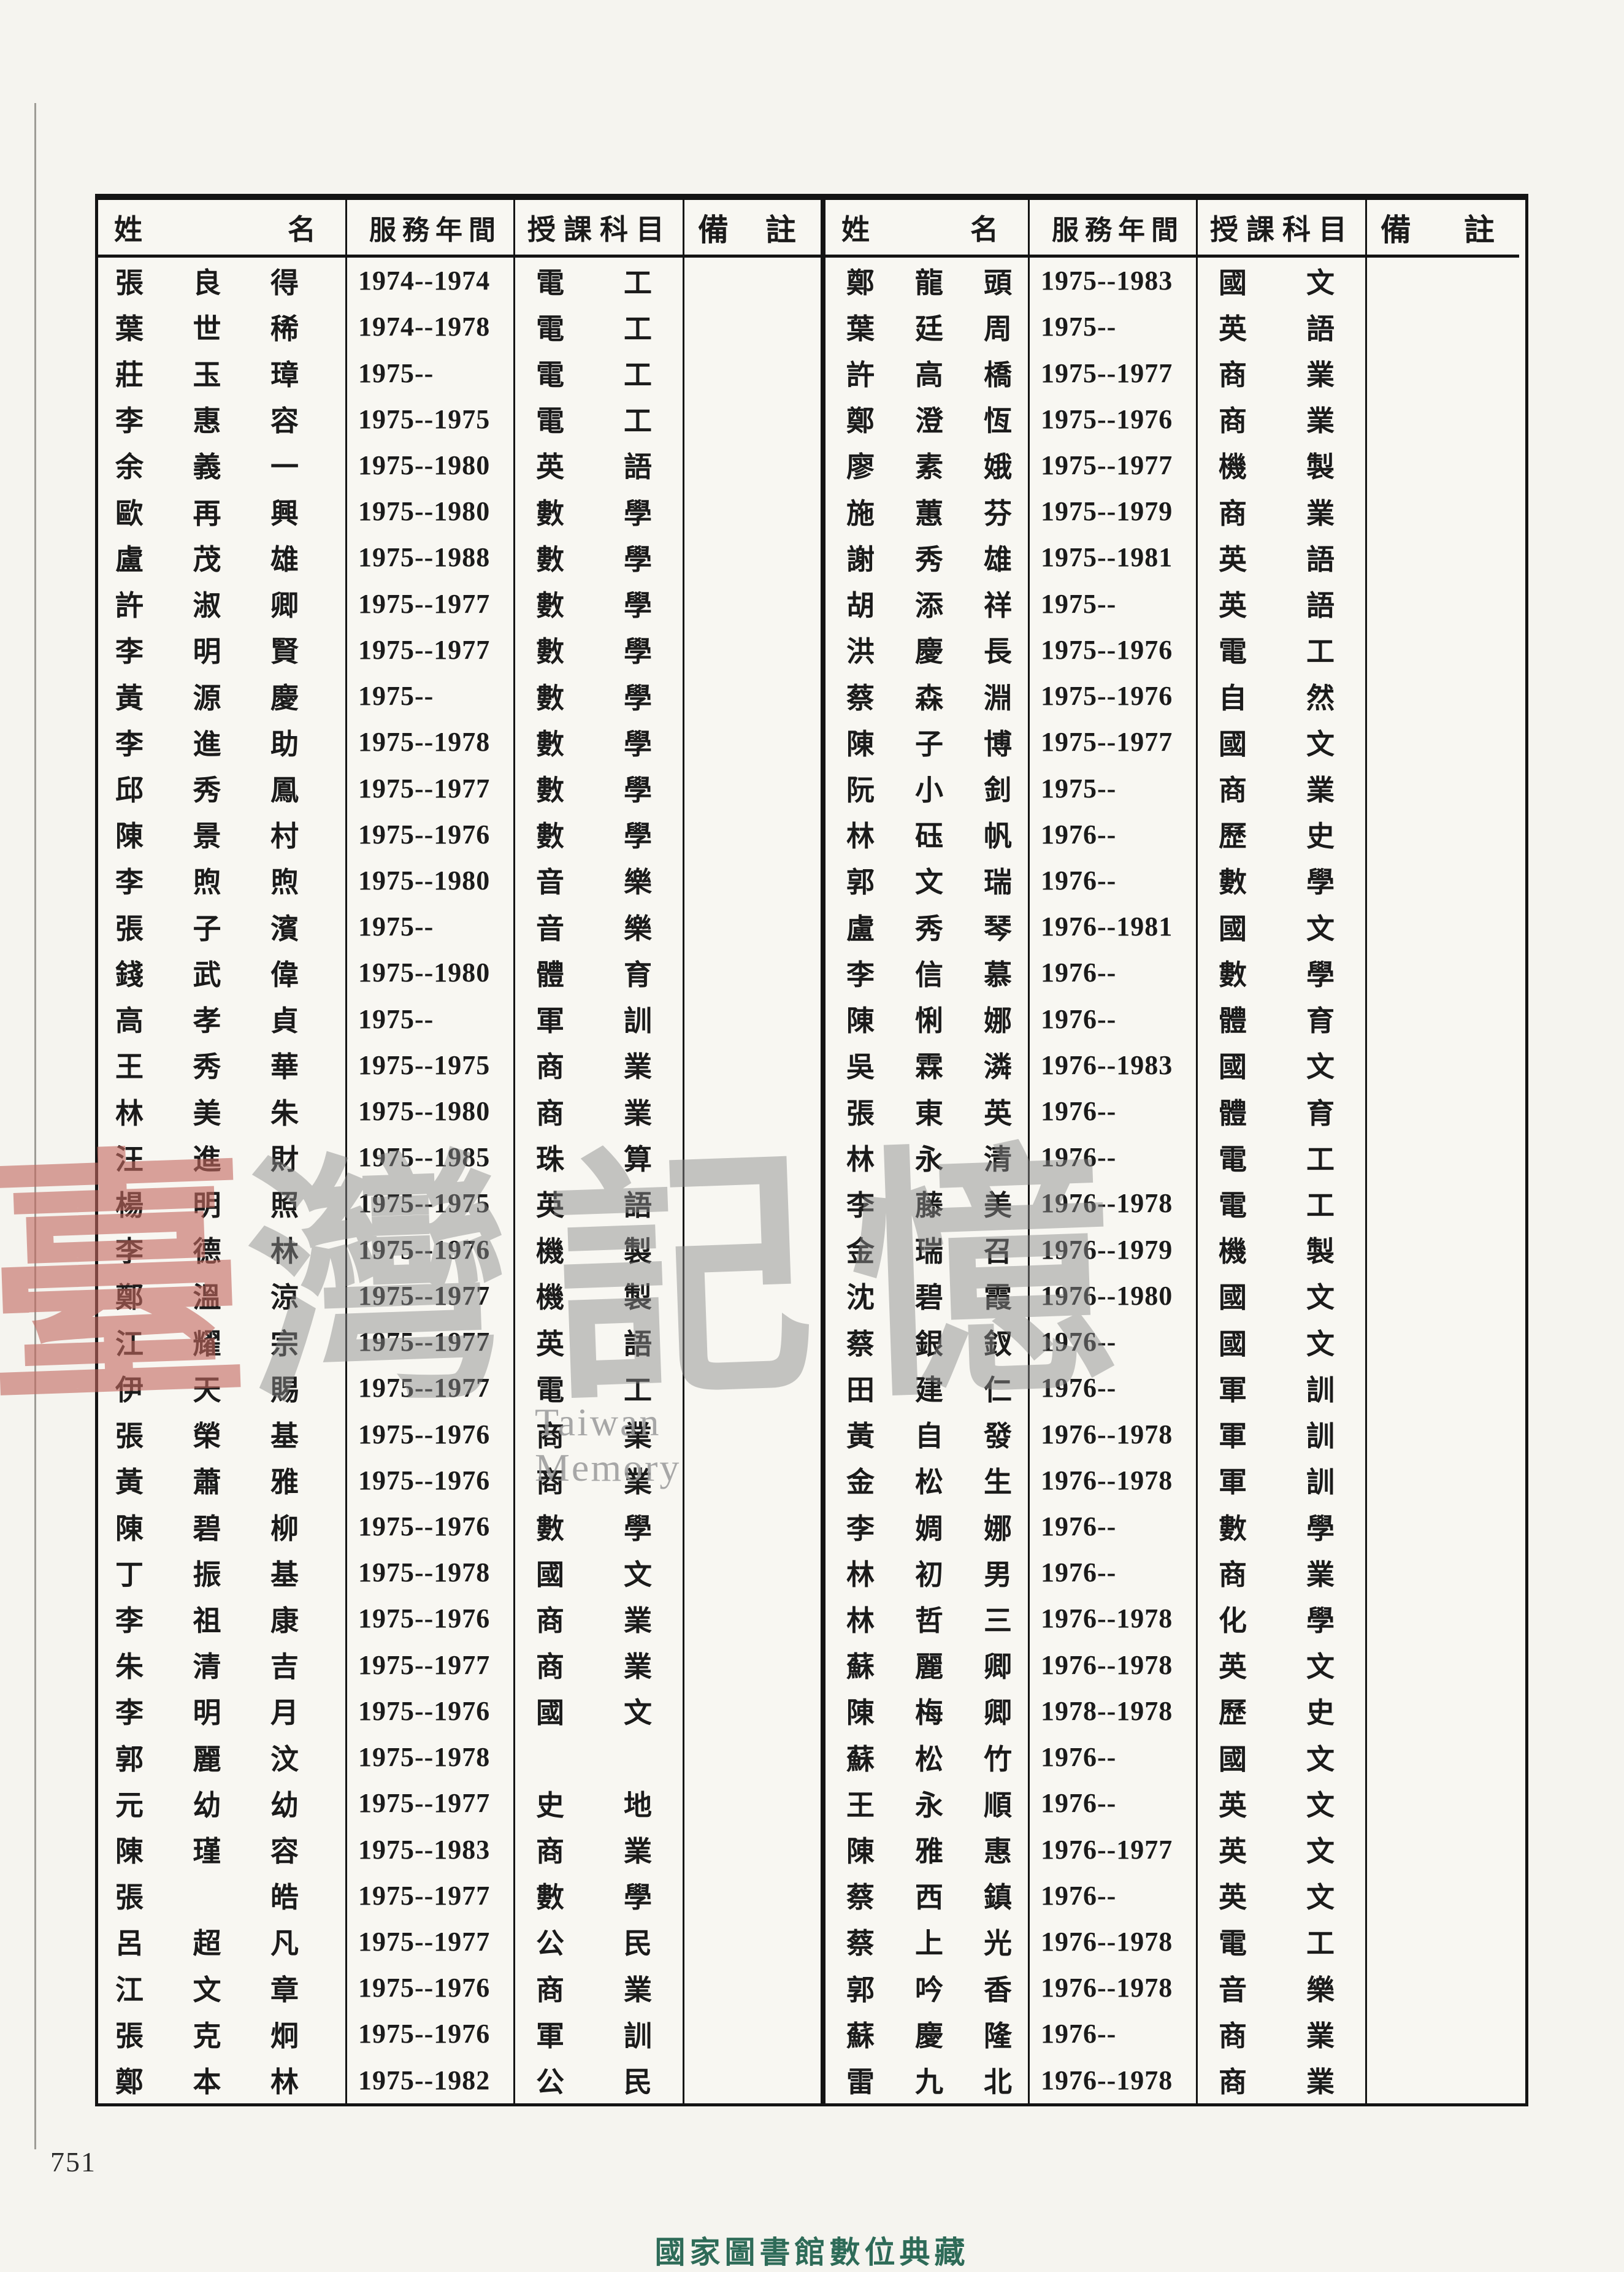  What do you see at coordinates (1172, 511) in the screenshot?
I see `teacher-row: 施蕙芬 1975--1979 商業` at bounding box center [1172, 511].